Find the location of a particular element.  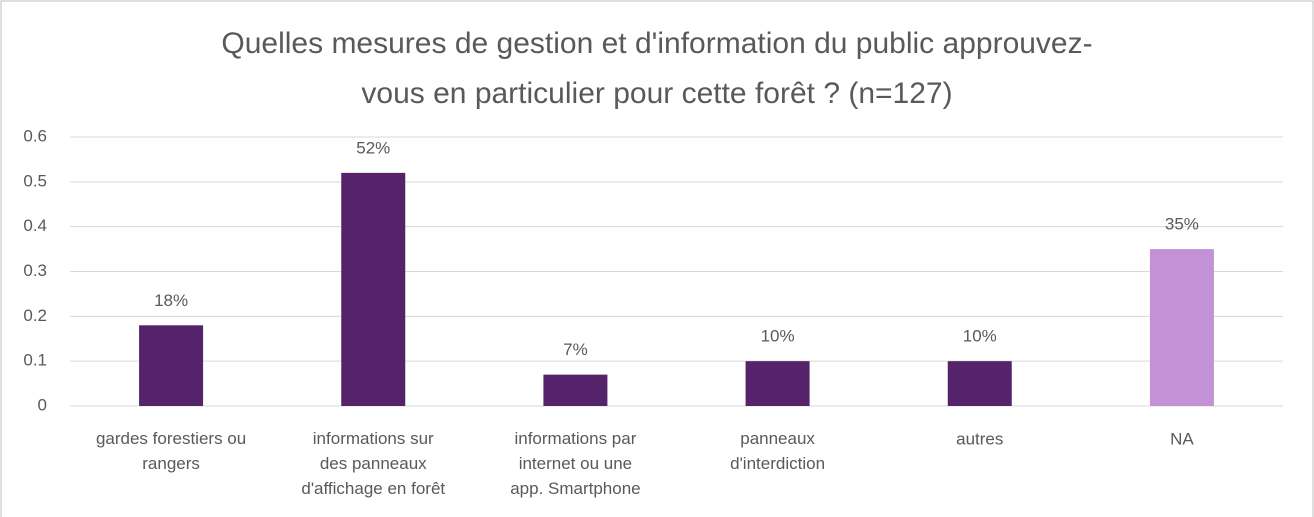

y-tick-label: 0.4 is located at coordinates (35, 225).